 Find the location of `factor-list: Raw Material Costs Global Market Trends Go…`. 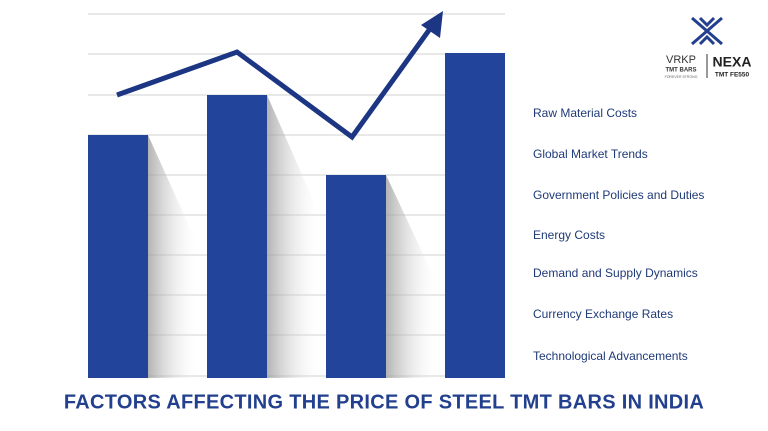

factor-list: Raw Material Costs Global Market Trends Go… is located at coordinates (618, 234).